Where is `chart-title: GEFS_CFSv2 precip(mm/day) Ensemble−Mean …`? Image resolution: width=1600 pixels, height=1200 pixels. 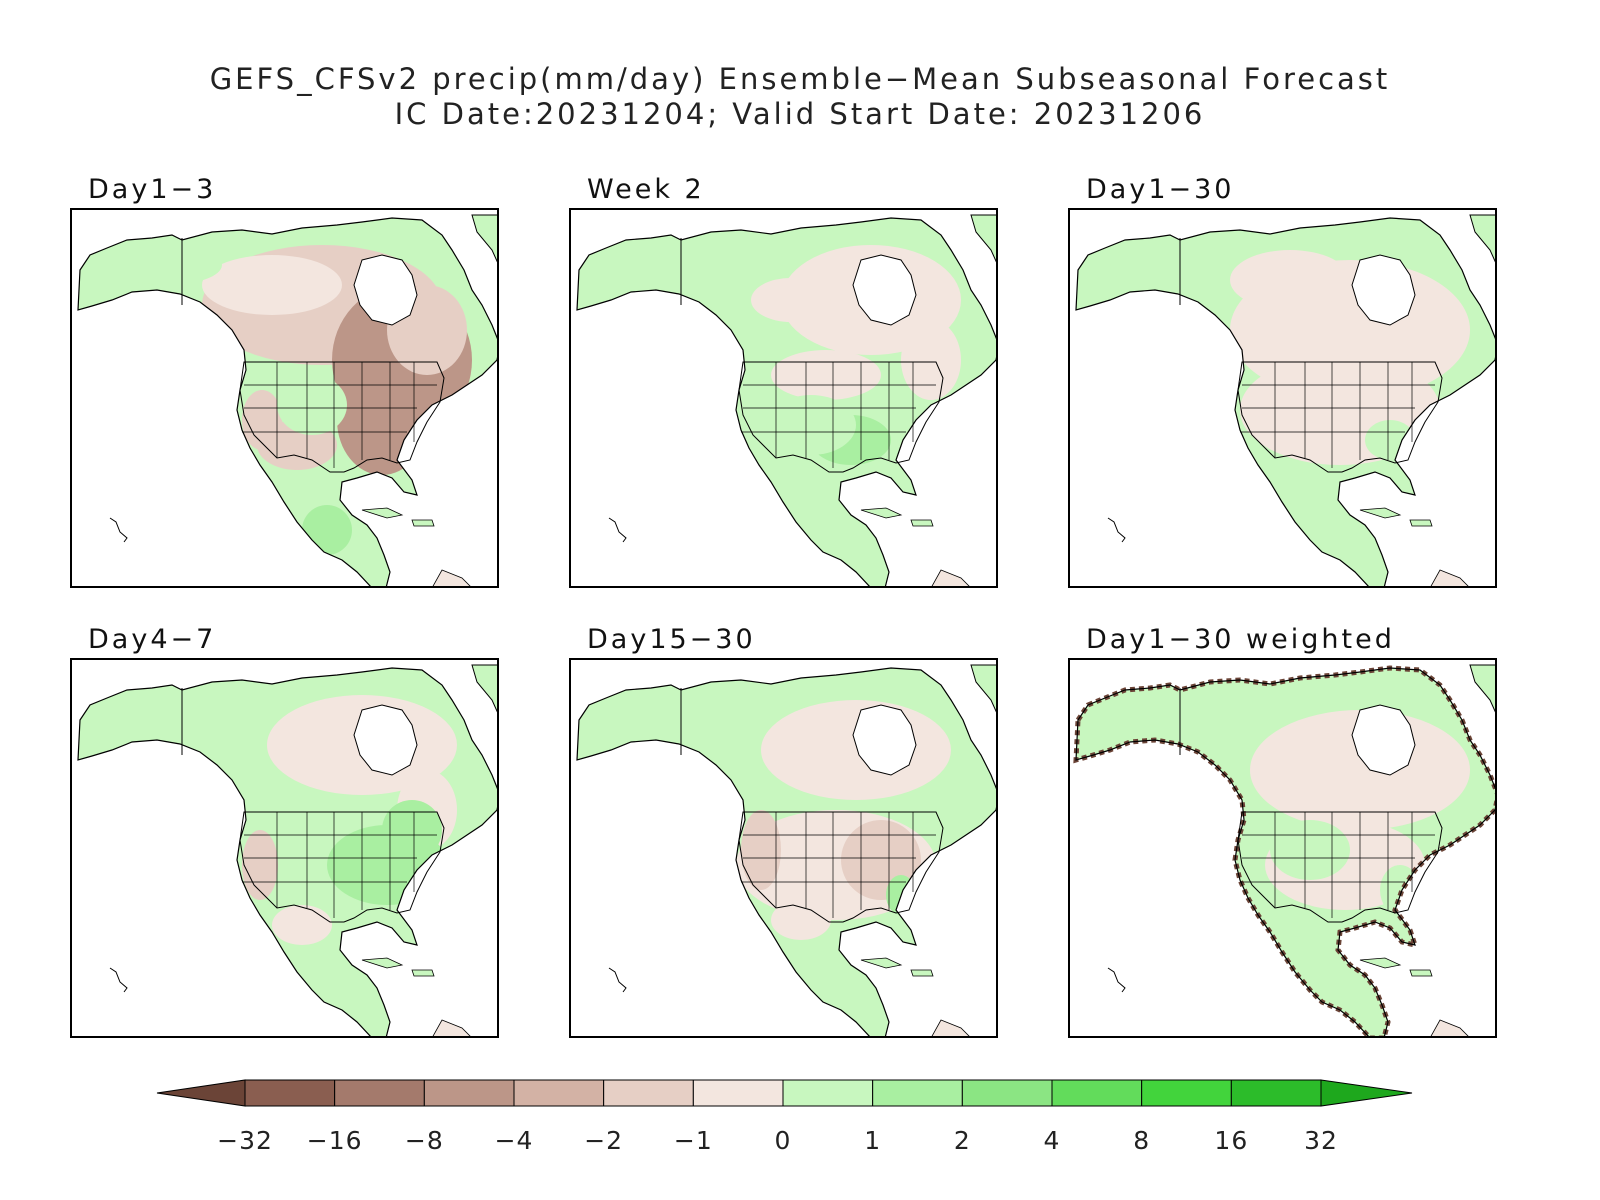 chart-title: GEFS_CFSv2 precip(mm/day) Ensemble−Mean … is located at coordinates (800, 97).